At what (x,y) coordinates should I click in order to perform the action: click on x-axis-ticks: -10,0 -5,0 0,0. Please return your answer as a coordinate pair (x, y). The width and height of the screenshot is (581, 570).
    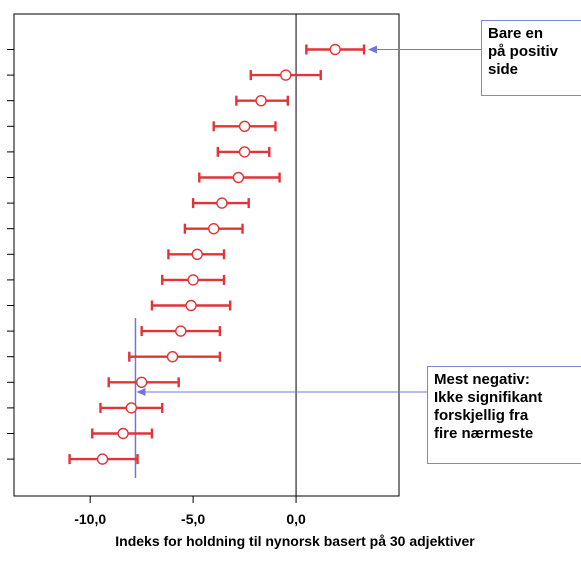
    Looking at the image, I should click on (190, 511).